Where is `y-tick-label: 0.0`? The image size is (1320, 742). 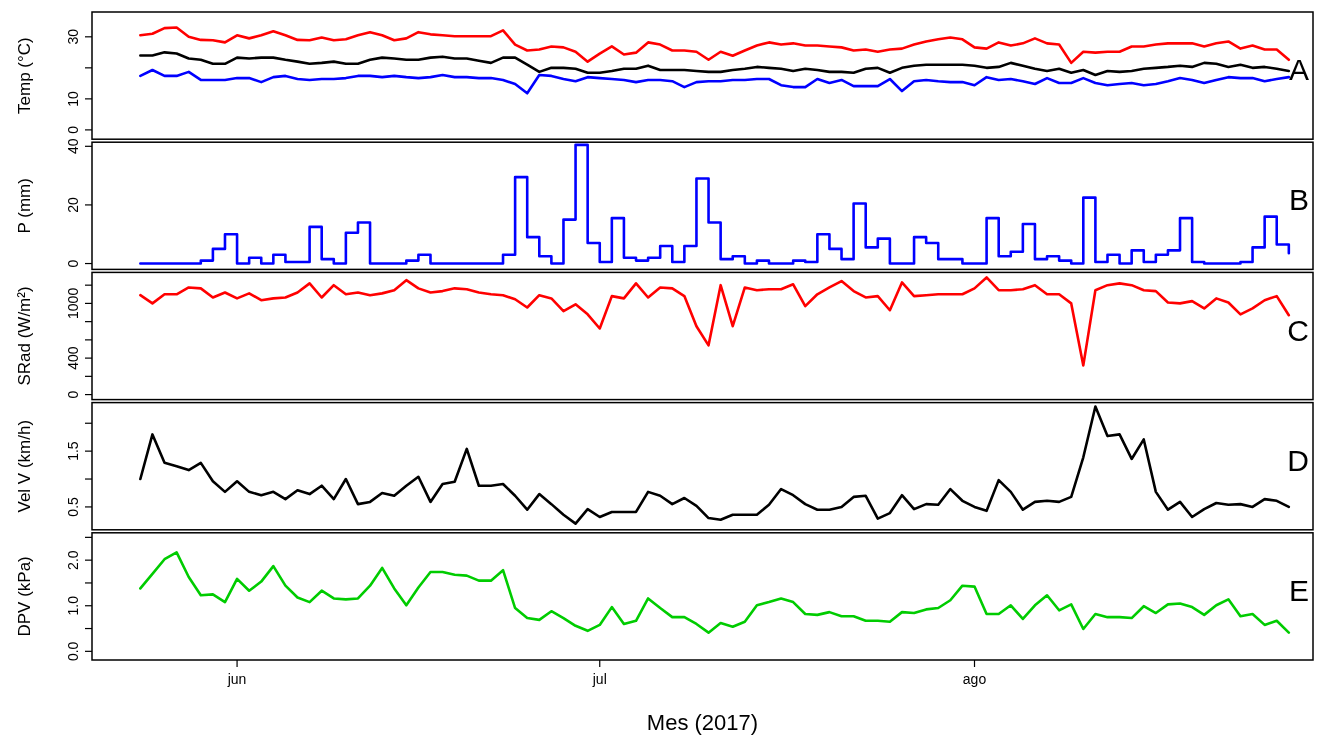
y-tick-label: 0.0 is located at coordinates (73, 651).